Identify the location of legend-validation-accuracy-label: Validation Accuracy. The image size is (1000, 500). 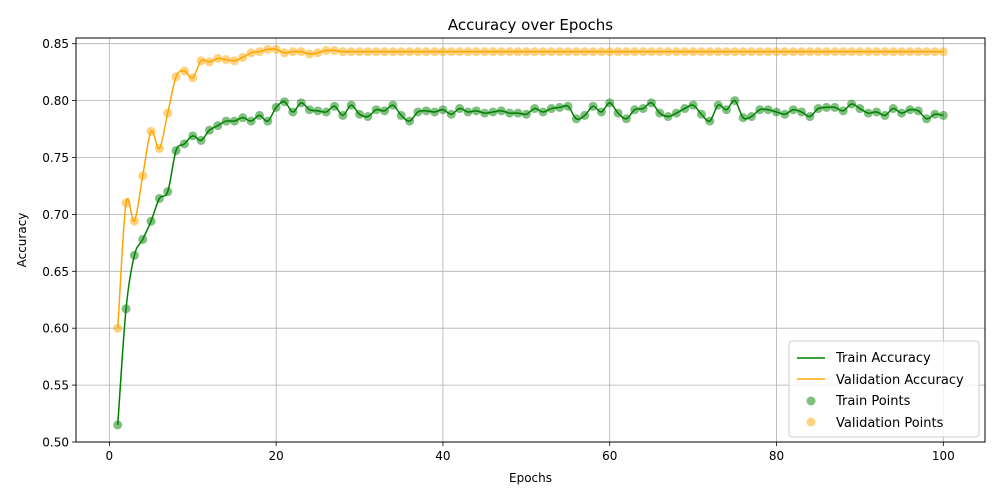
(900, 380).